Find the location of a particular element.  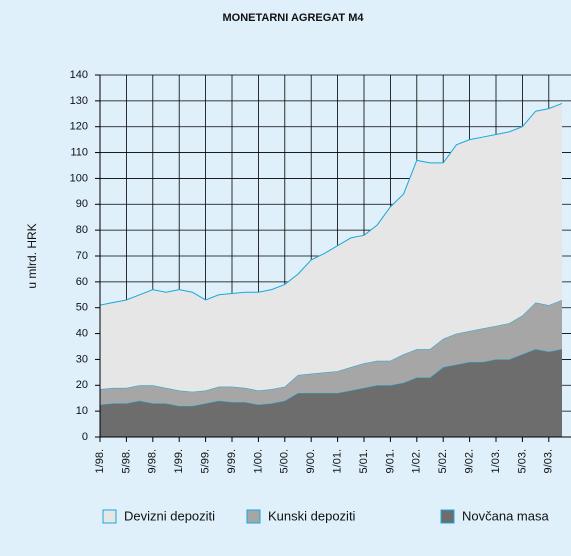

x-tick-label: 1/99. is located at coordinates (179, 461).